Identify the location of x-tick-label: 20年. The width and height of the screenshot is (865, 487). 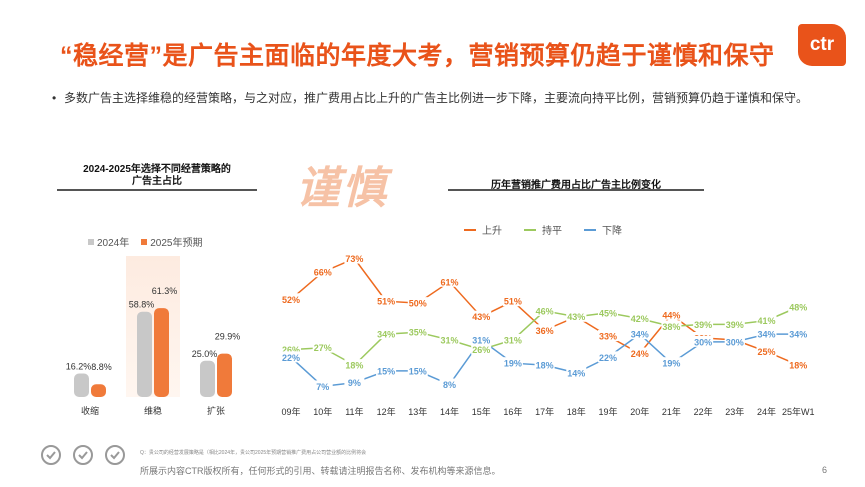
(639, 411).